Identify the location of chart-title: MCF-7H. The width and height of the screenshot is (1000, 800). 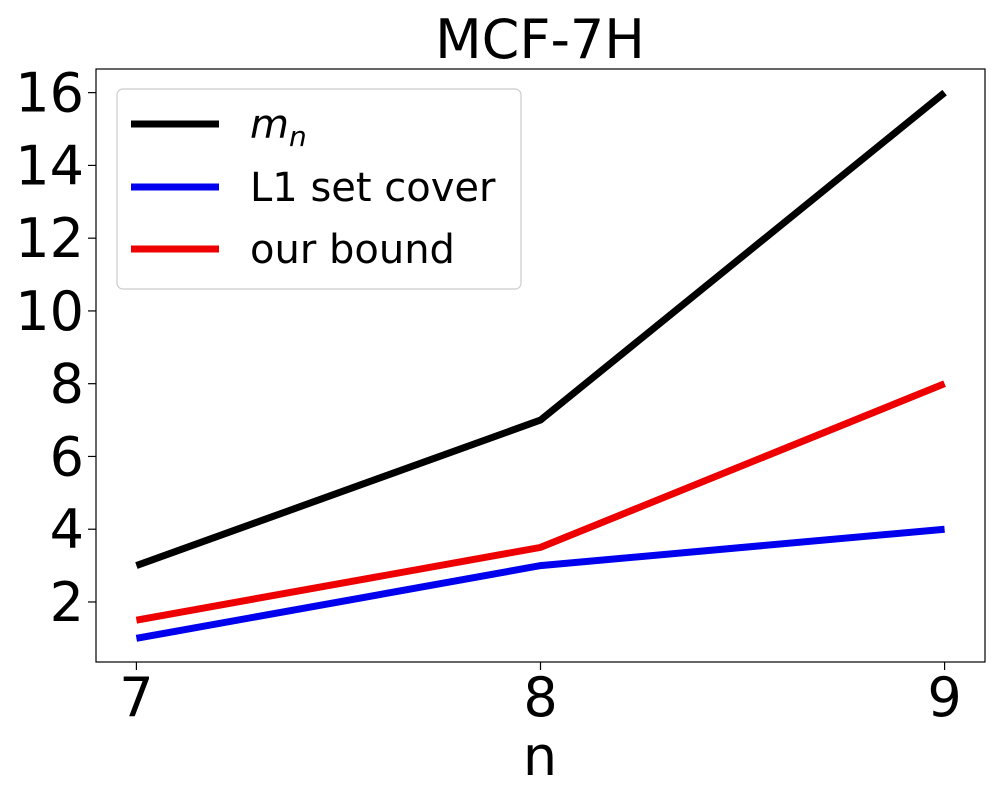
(540, 39).